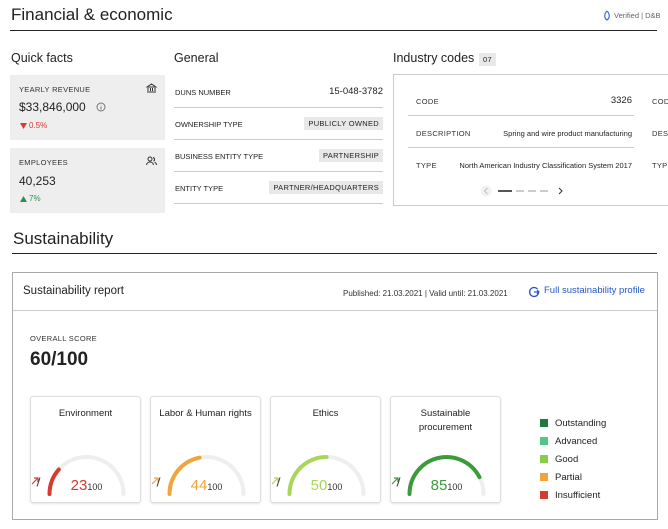 The height and width of the screenshot is (529, 668). Describe the element at coordinates (278, 124) in the screenshot. I see `general-row: OWNERSHIP TYPE PUBLICLY OWNED` at that location.